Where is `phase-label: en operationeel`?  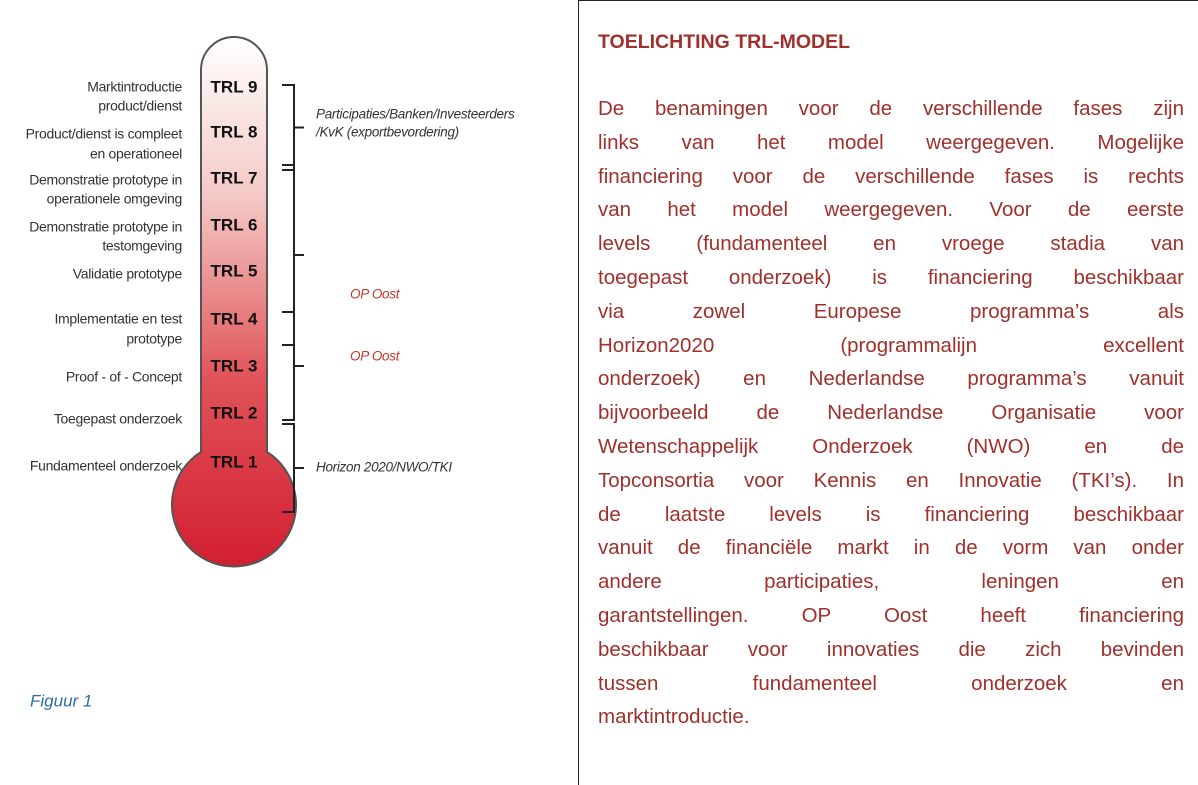
phase-label: en operationeel is located at coordinates (136, 154).